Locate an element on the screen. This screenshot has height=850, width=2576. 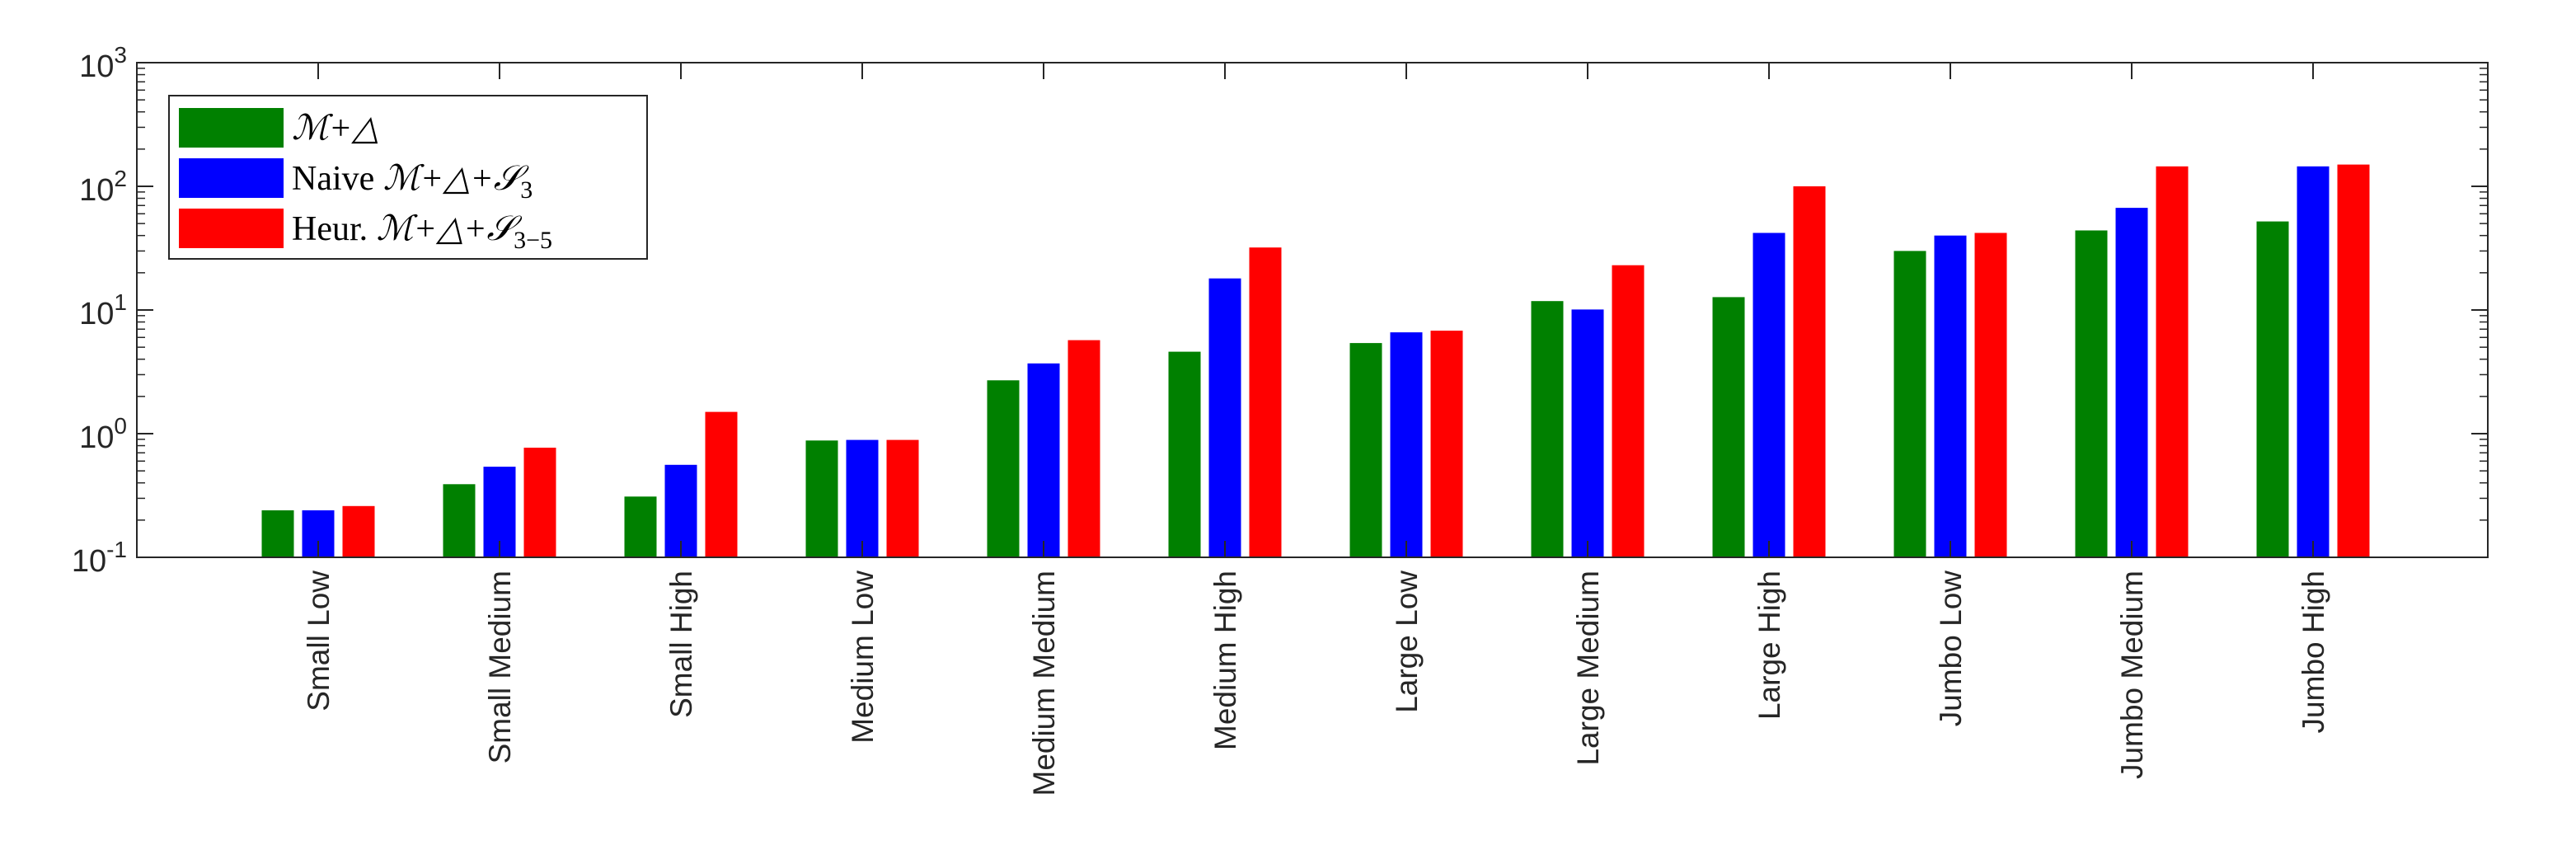
x-tick-label: Small Low is located at coordinates (319, 641).